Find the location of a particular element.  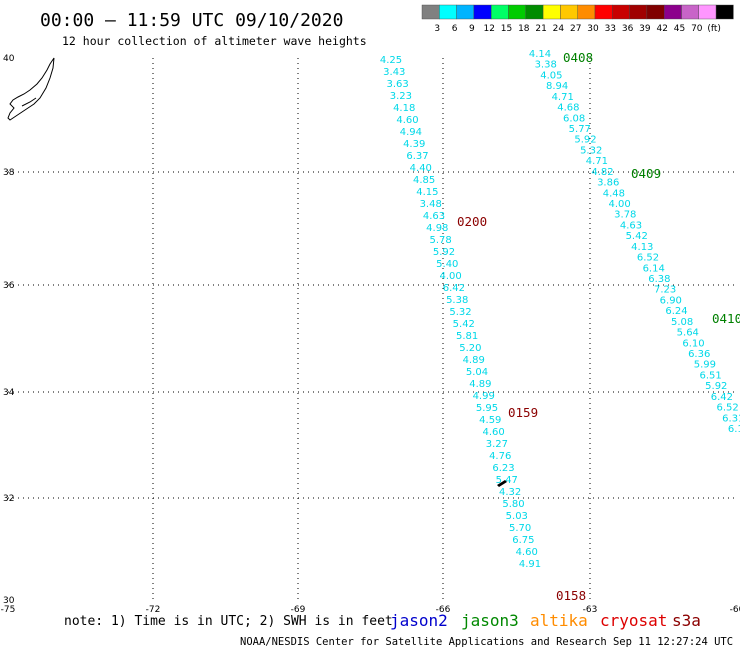

swh-value: 3.86 is located at coordinates (608, 183).